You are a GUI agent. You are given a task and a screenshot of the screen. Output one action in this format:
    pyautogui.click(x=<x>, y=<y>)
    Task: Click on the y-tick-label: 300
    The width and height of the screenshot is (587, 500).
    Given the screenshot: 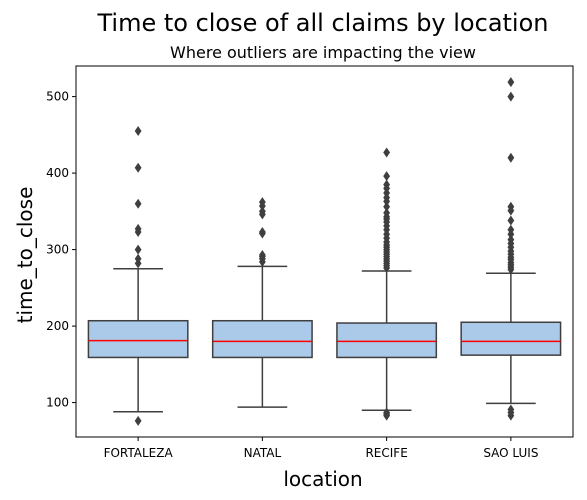 What is the action you would take?
    pyautogui.click(x=57, y=250)
    